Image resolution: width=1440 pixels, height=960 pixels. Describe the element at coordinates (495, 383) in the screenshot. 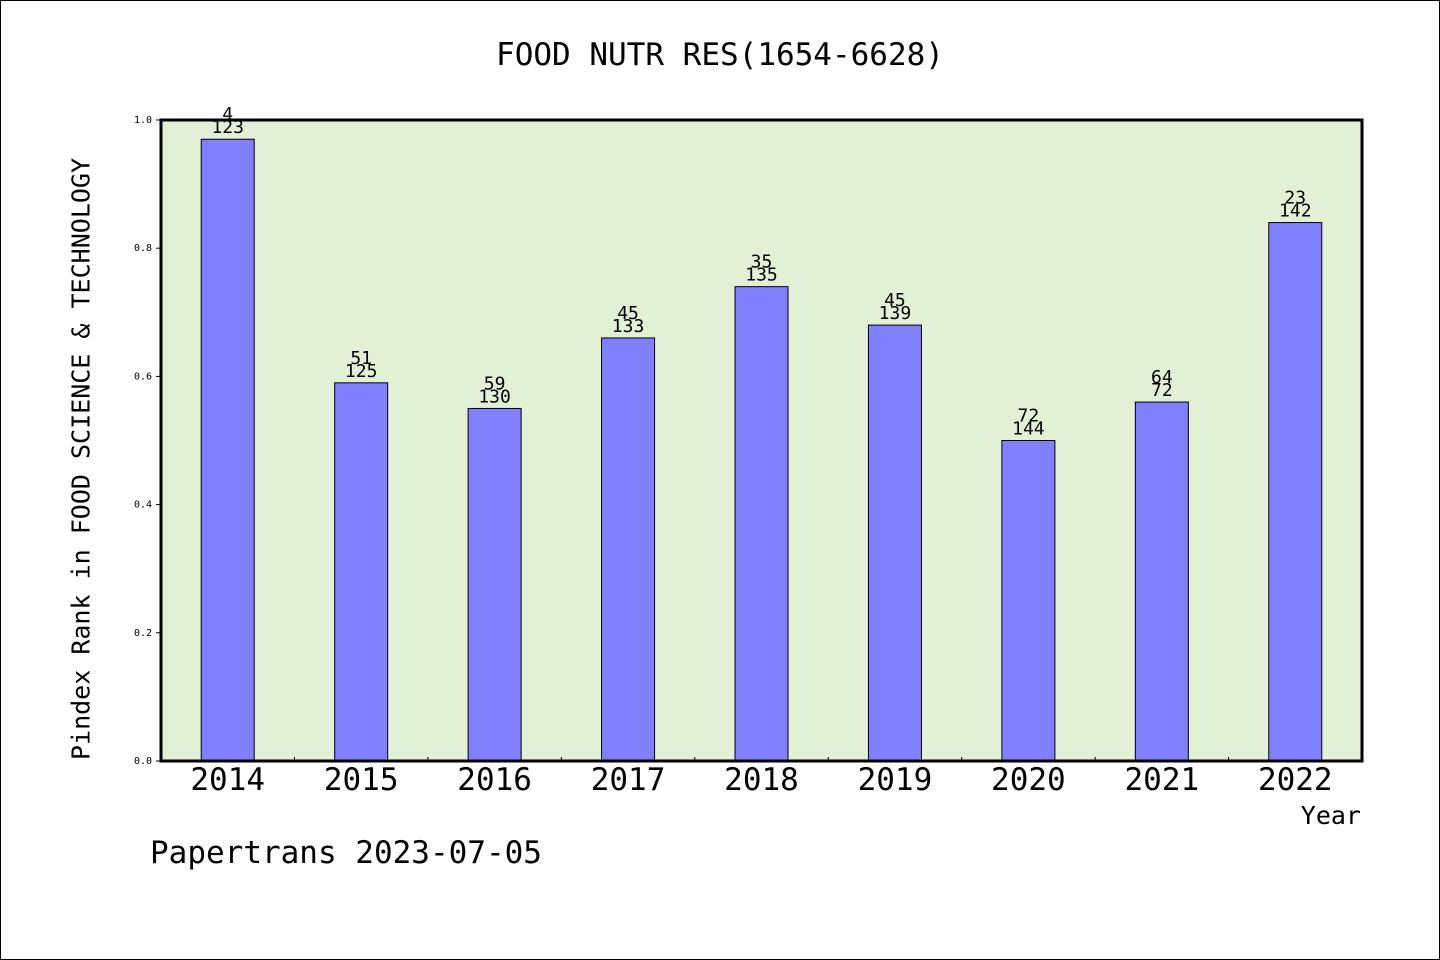

I see `bar-rank-label: 59` at that location.